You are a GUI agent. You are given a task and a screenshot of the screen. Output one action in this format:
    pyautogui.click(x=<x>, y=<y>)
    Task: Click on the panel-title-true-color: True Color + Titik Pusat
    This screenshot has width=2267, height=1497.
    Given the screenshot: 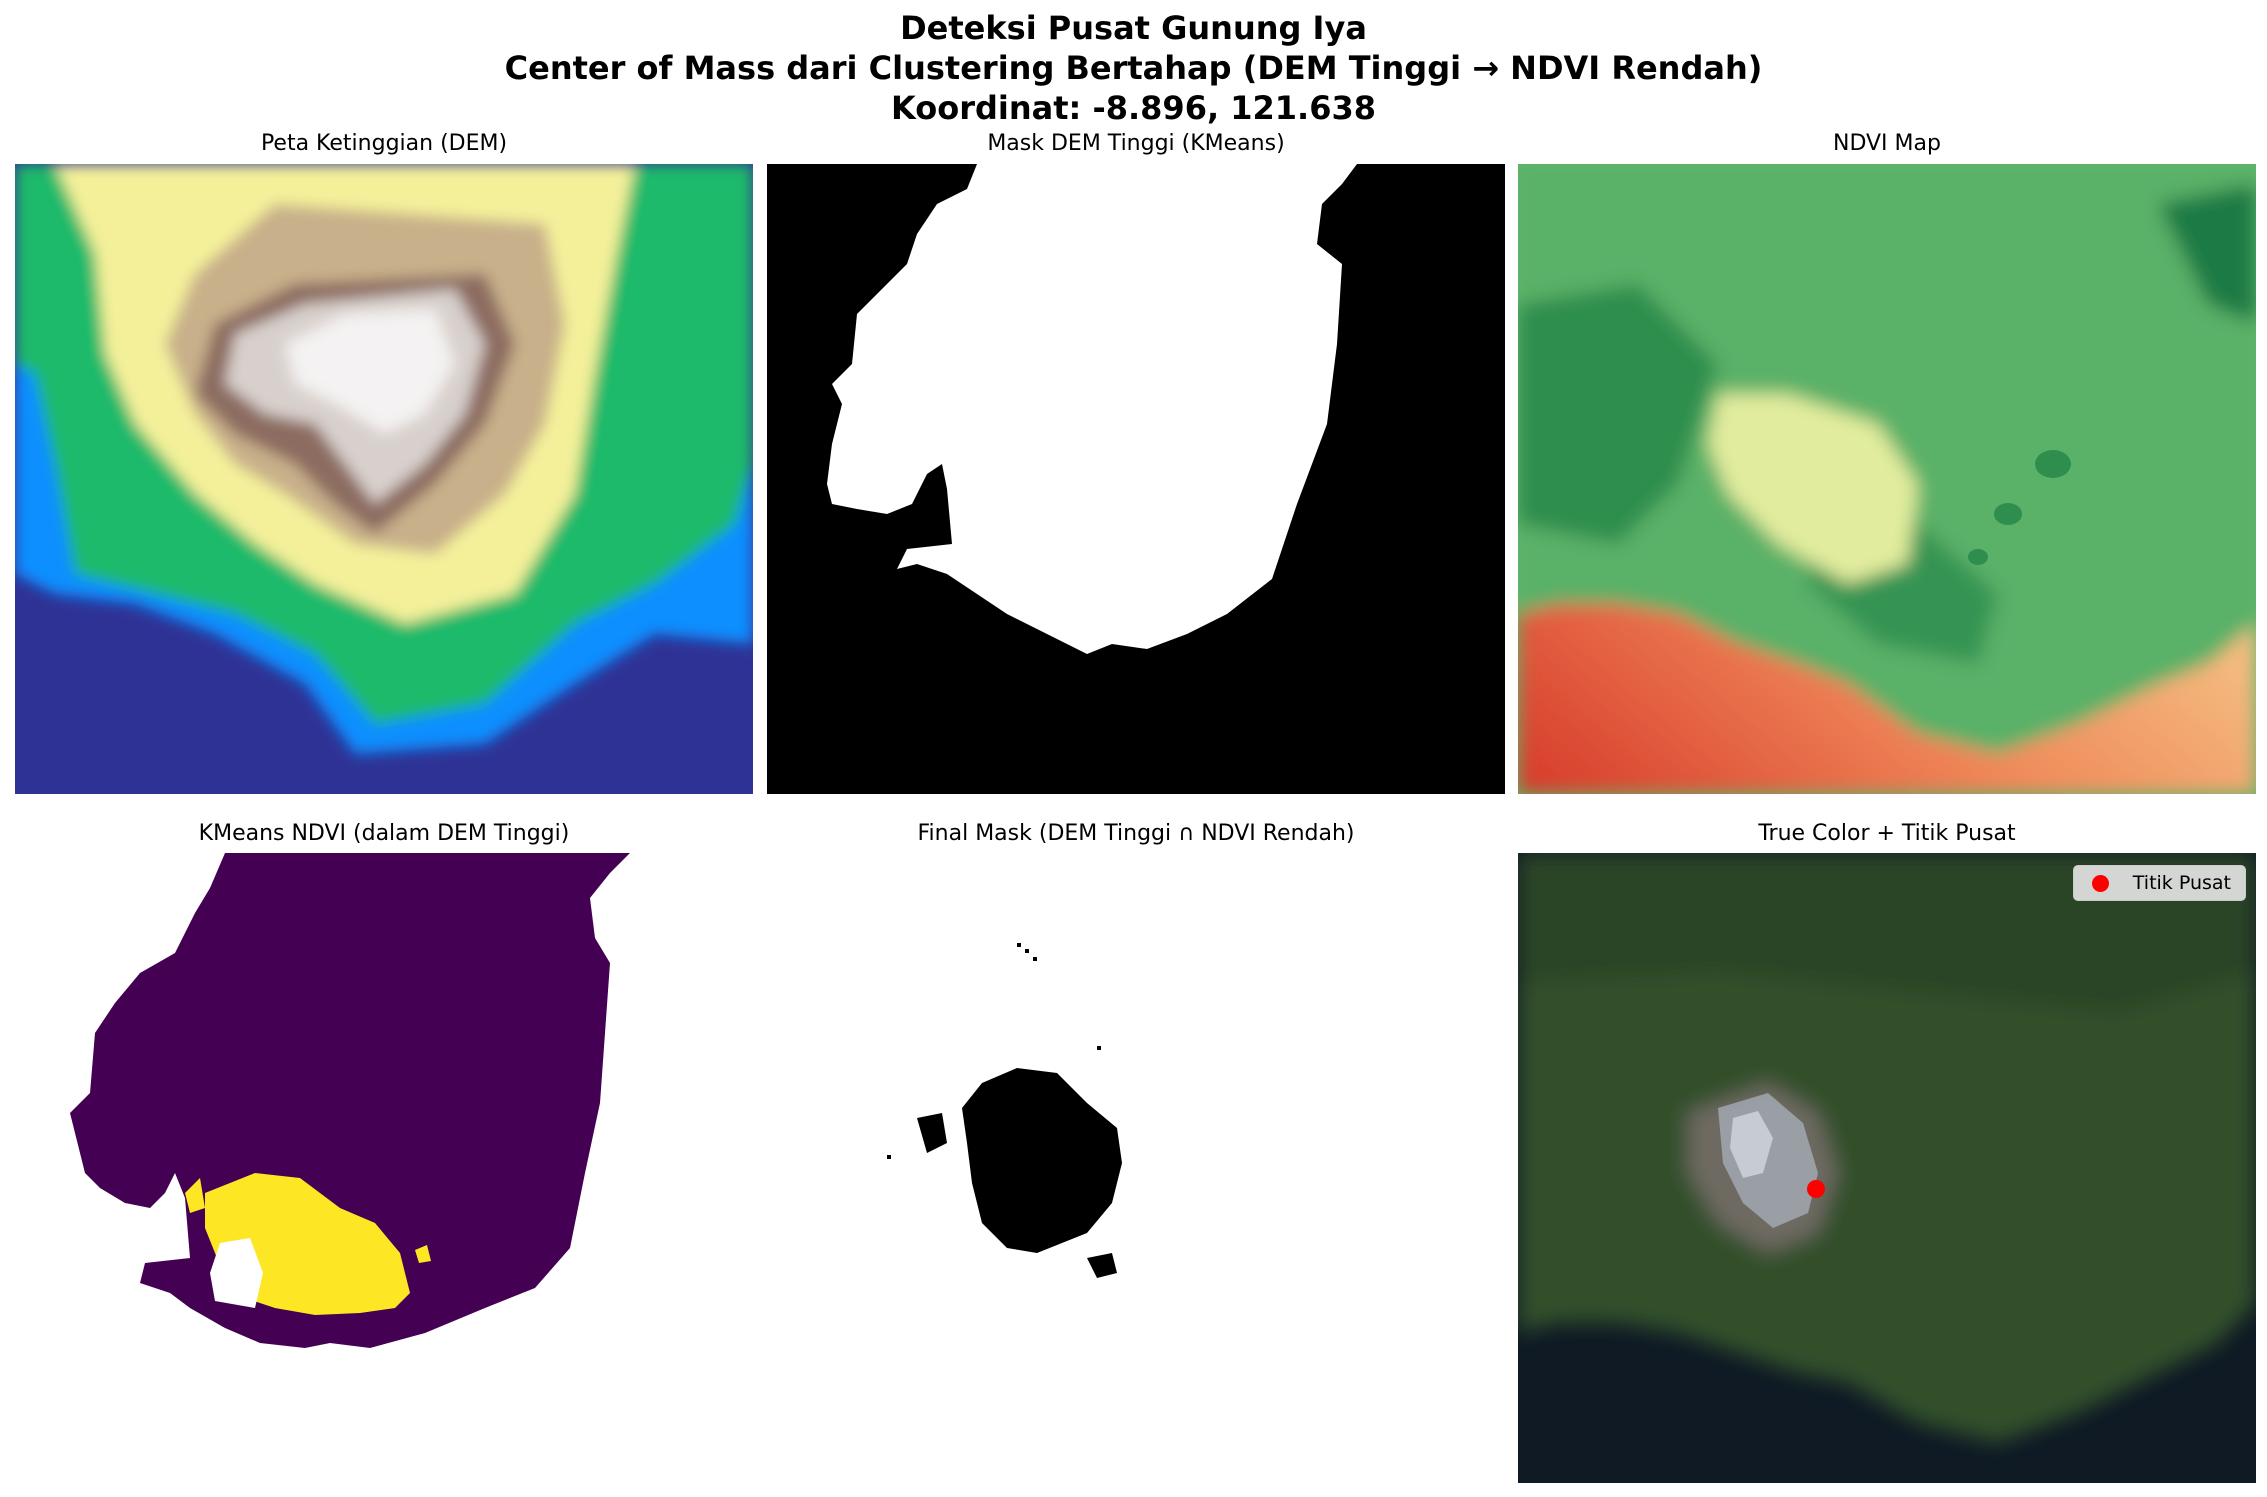 What is the action you would take?
    pyautogui.click(x=1887, y=833)
    